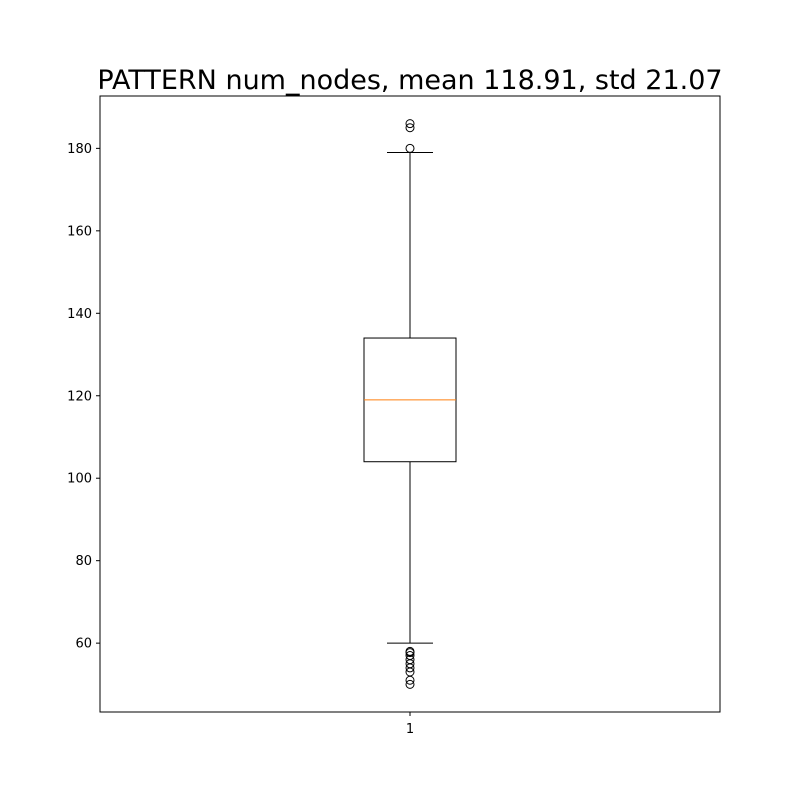 Image resolution: width=800 pixels, height=800 pixels. I want to click on x-tick-label: 1, so click(410, 729).